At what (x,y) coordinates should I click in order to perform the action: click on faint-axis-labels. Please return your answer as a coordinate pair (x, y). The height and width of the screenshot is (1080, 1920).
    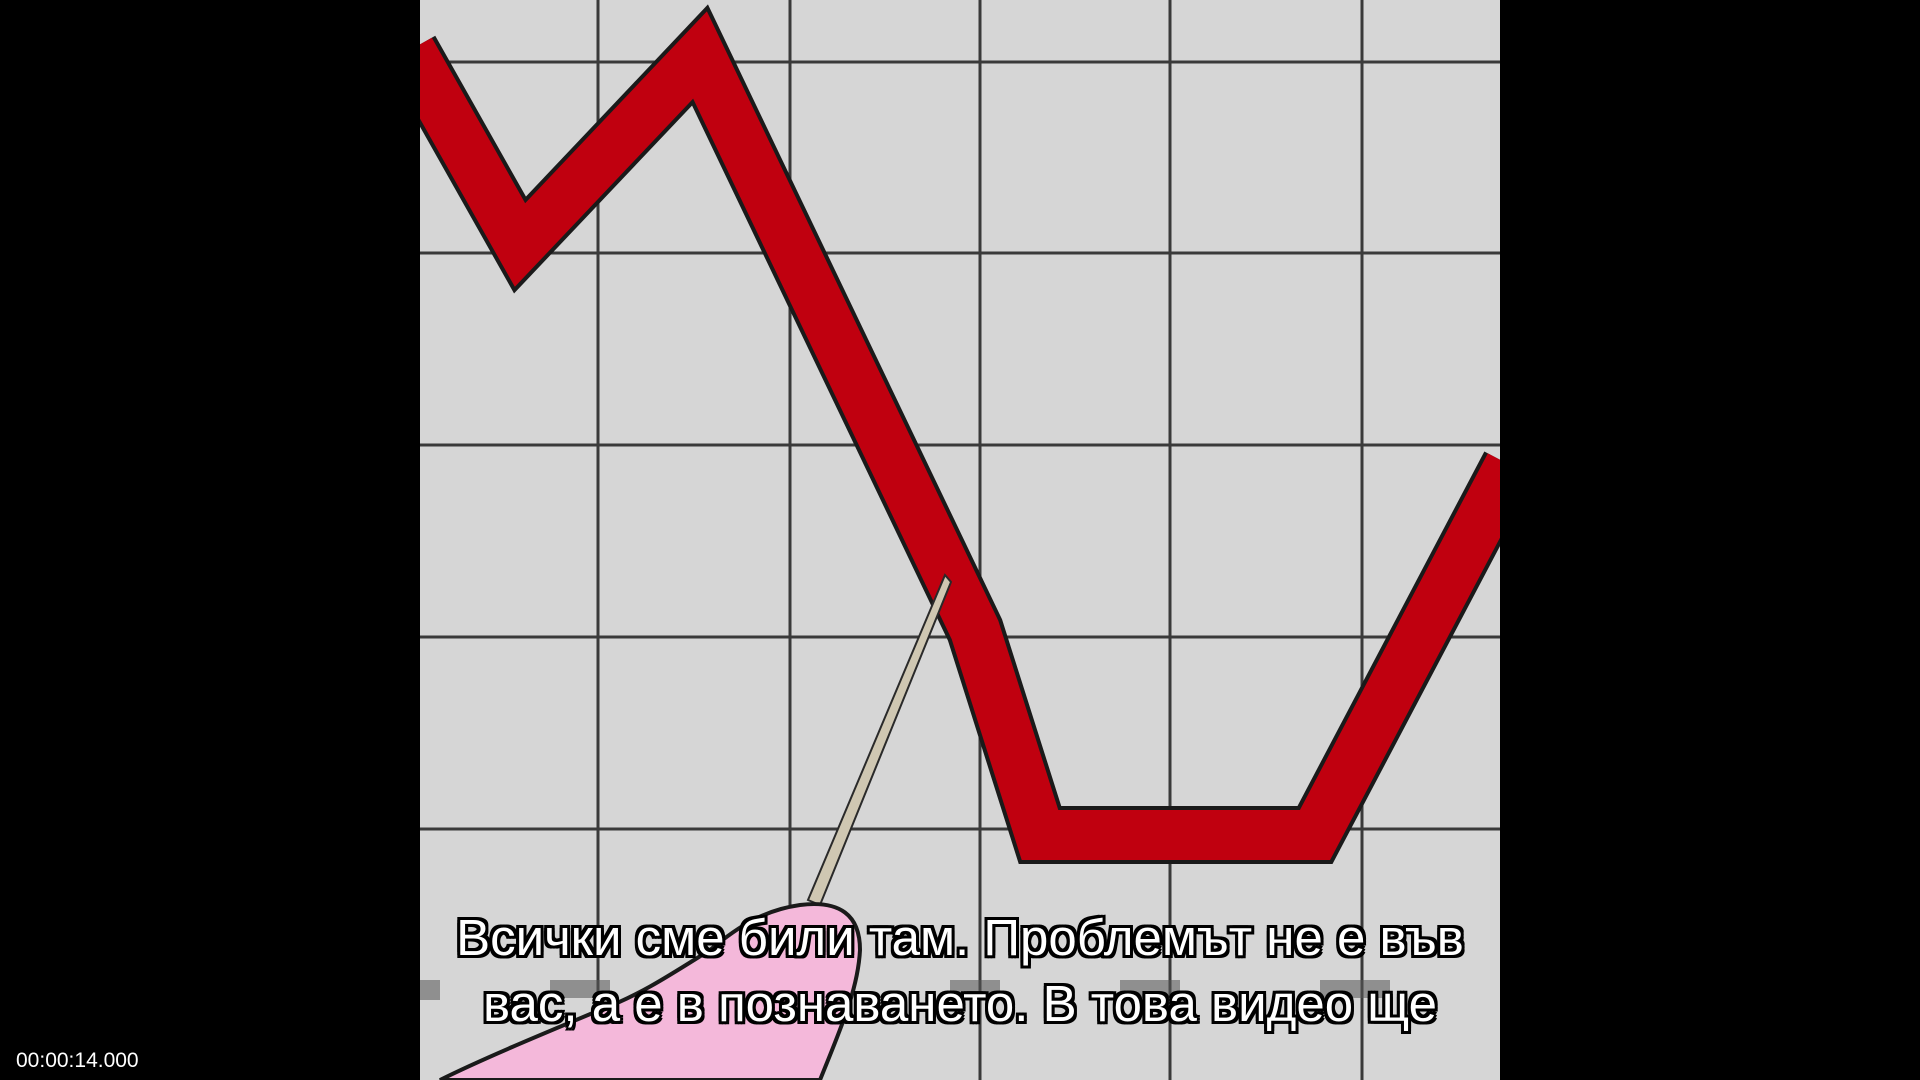
    Looking at the image, I should click on (905, 990).